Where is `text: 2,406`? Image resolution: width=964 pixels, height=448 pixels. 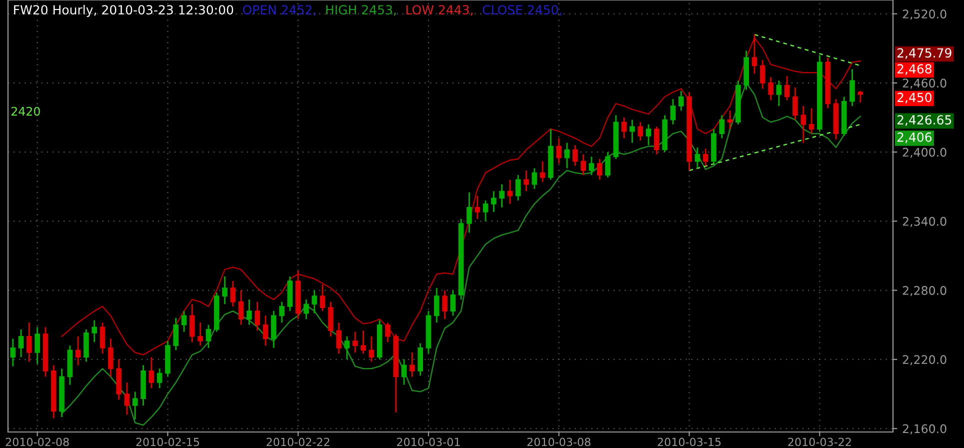 text: 2,406 is located at coordinates (914, 138).